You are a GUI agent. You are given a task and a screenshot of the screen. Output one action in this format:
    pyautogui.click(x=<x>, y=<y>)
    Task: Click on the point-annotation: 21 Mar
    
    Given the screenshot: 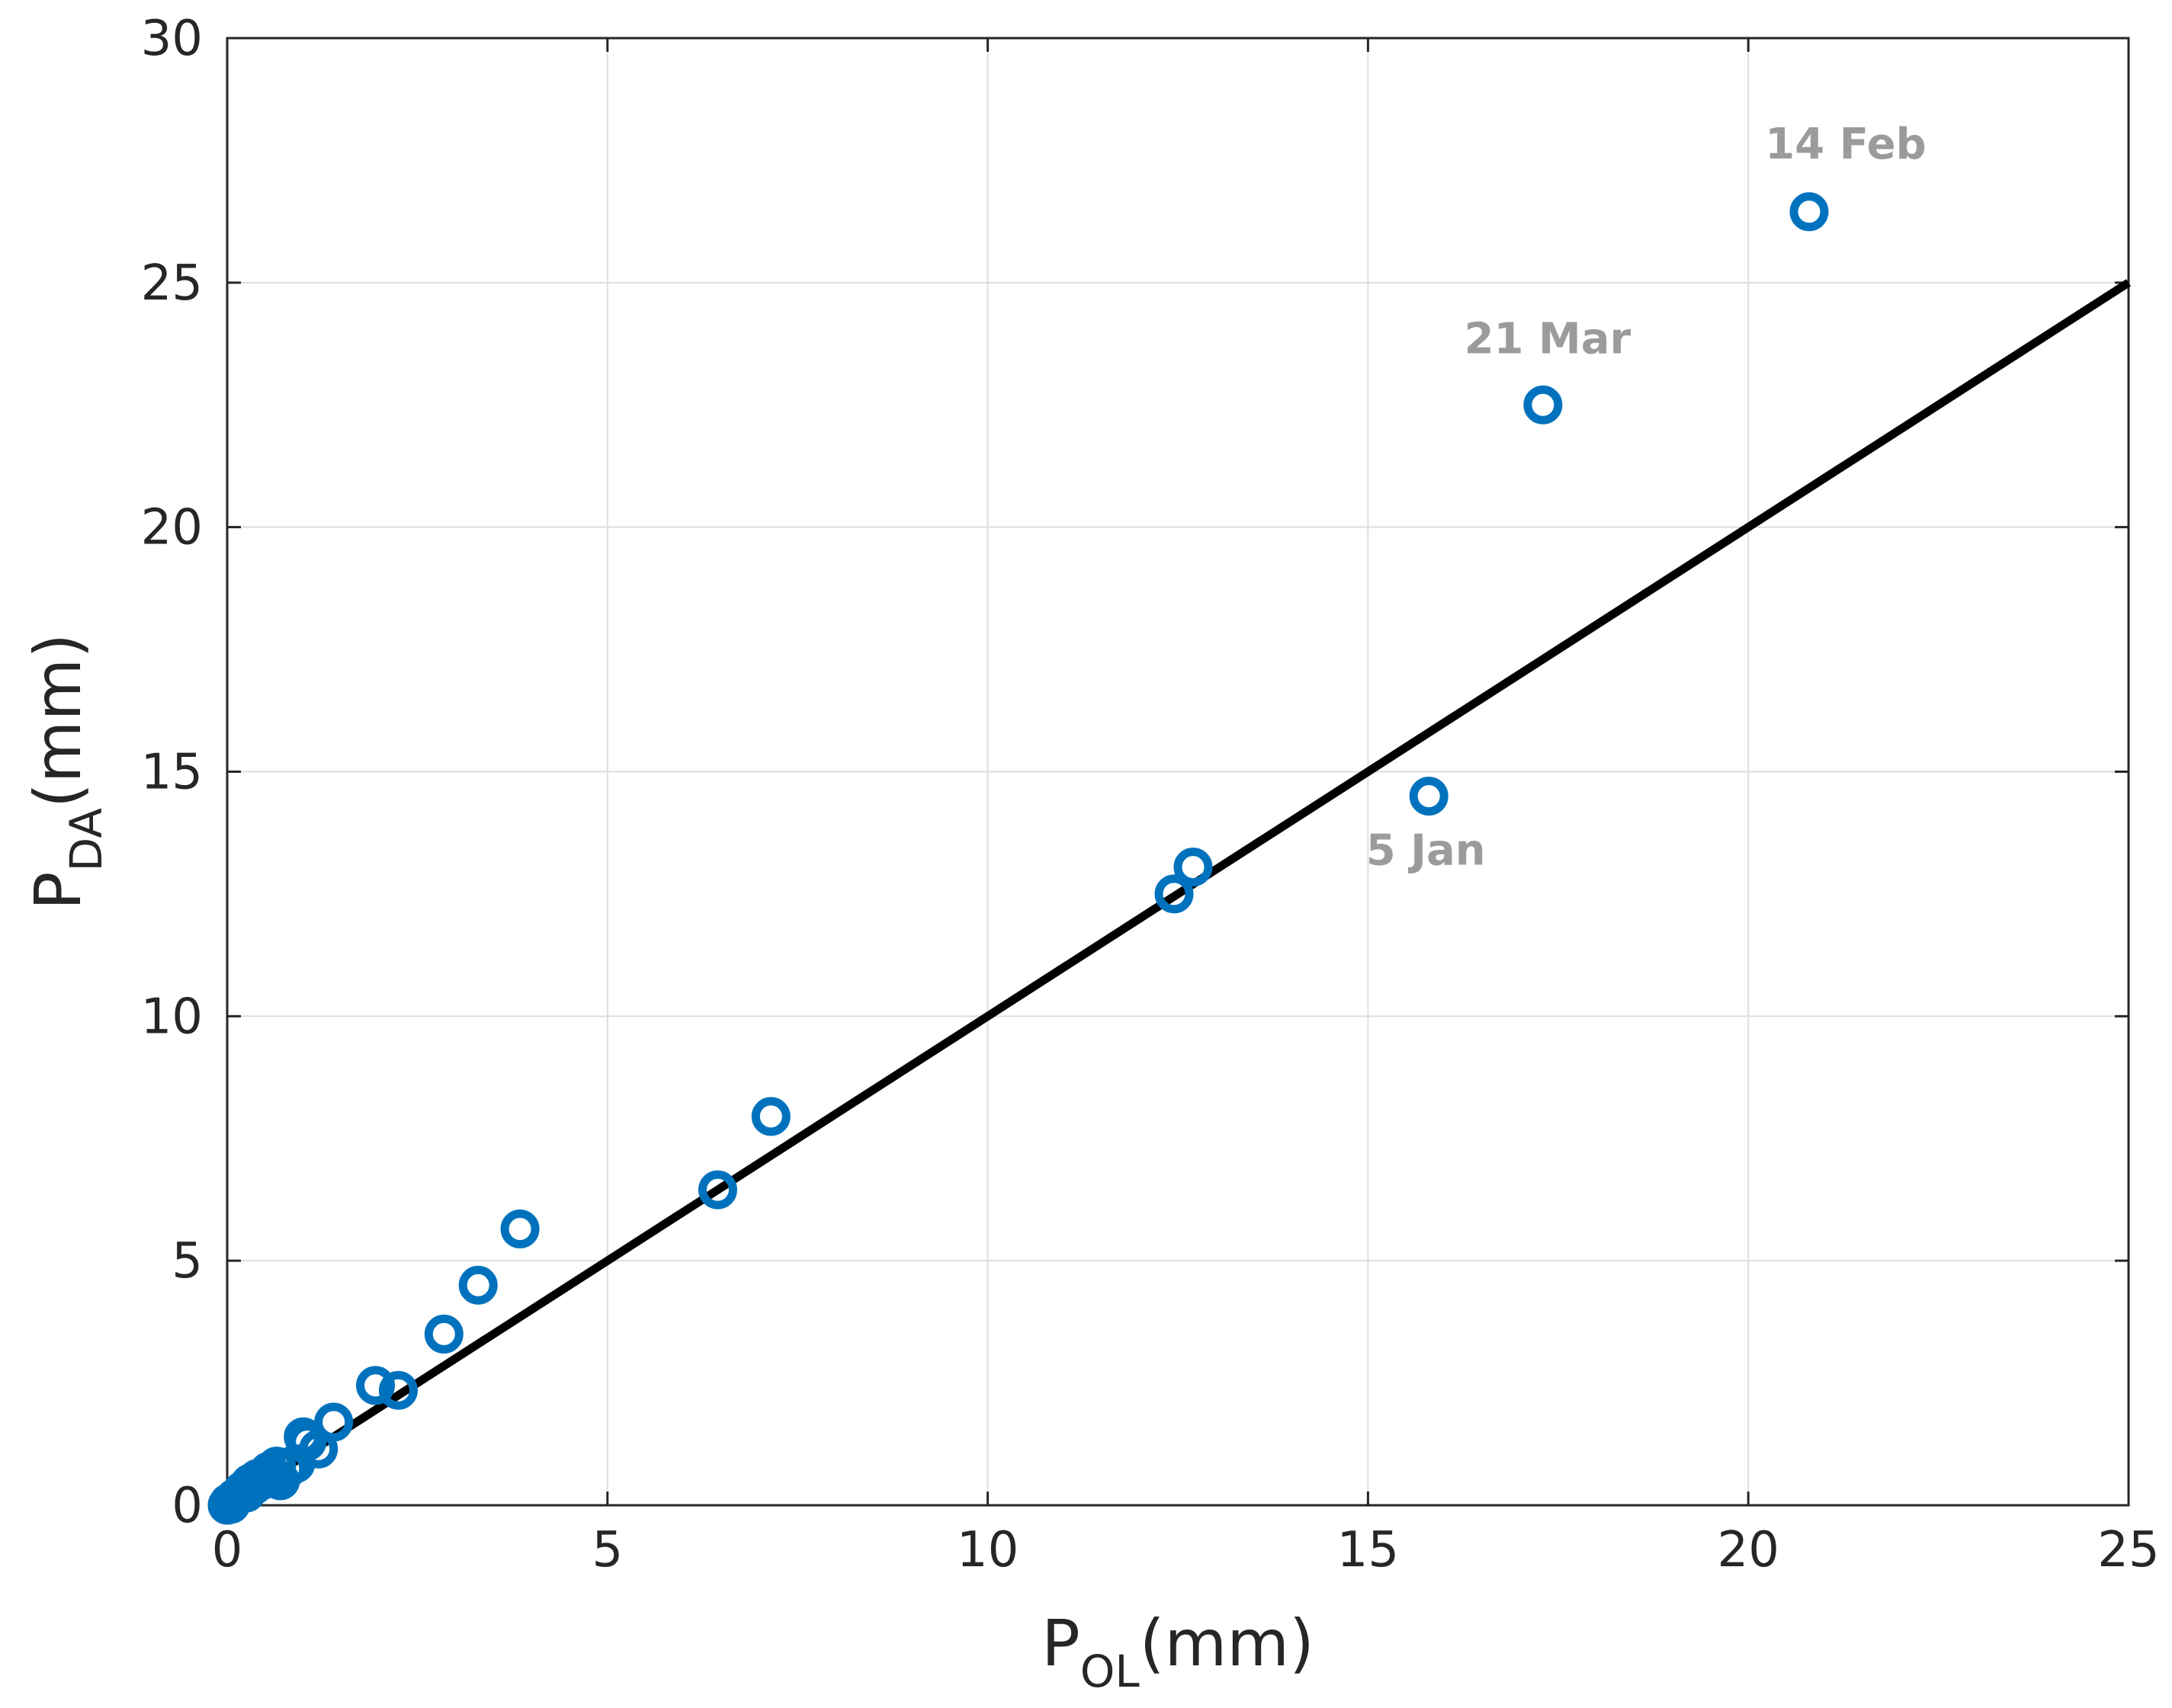 What is the action you would take?
    pyautogui.click(x=1548, y=339)
    